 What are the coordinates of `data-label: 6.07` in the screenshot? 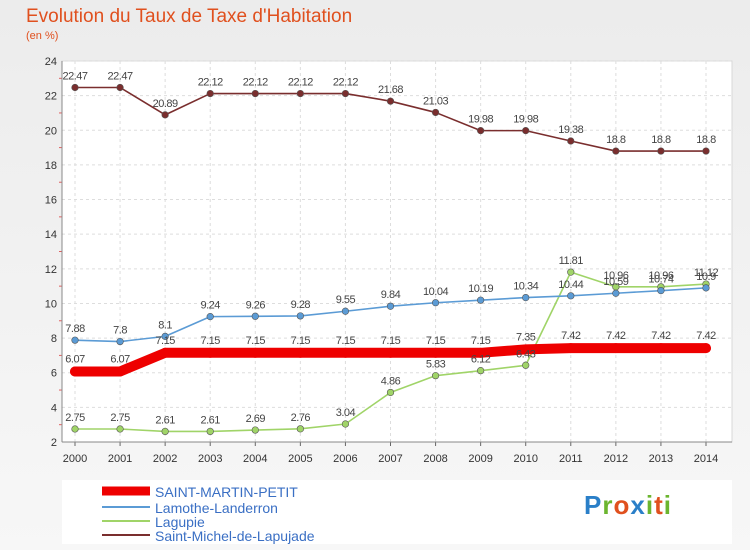 It's located at (120, 360).